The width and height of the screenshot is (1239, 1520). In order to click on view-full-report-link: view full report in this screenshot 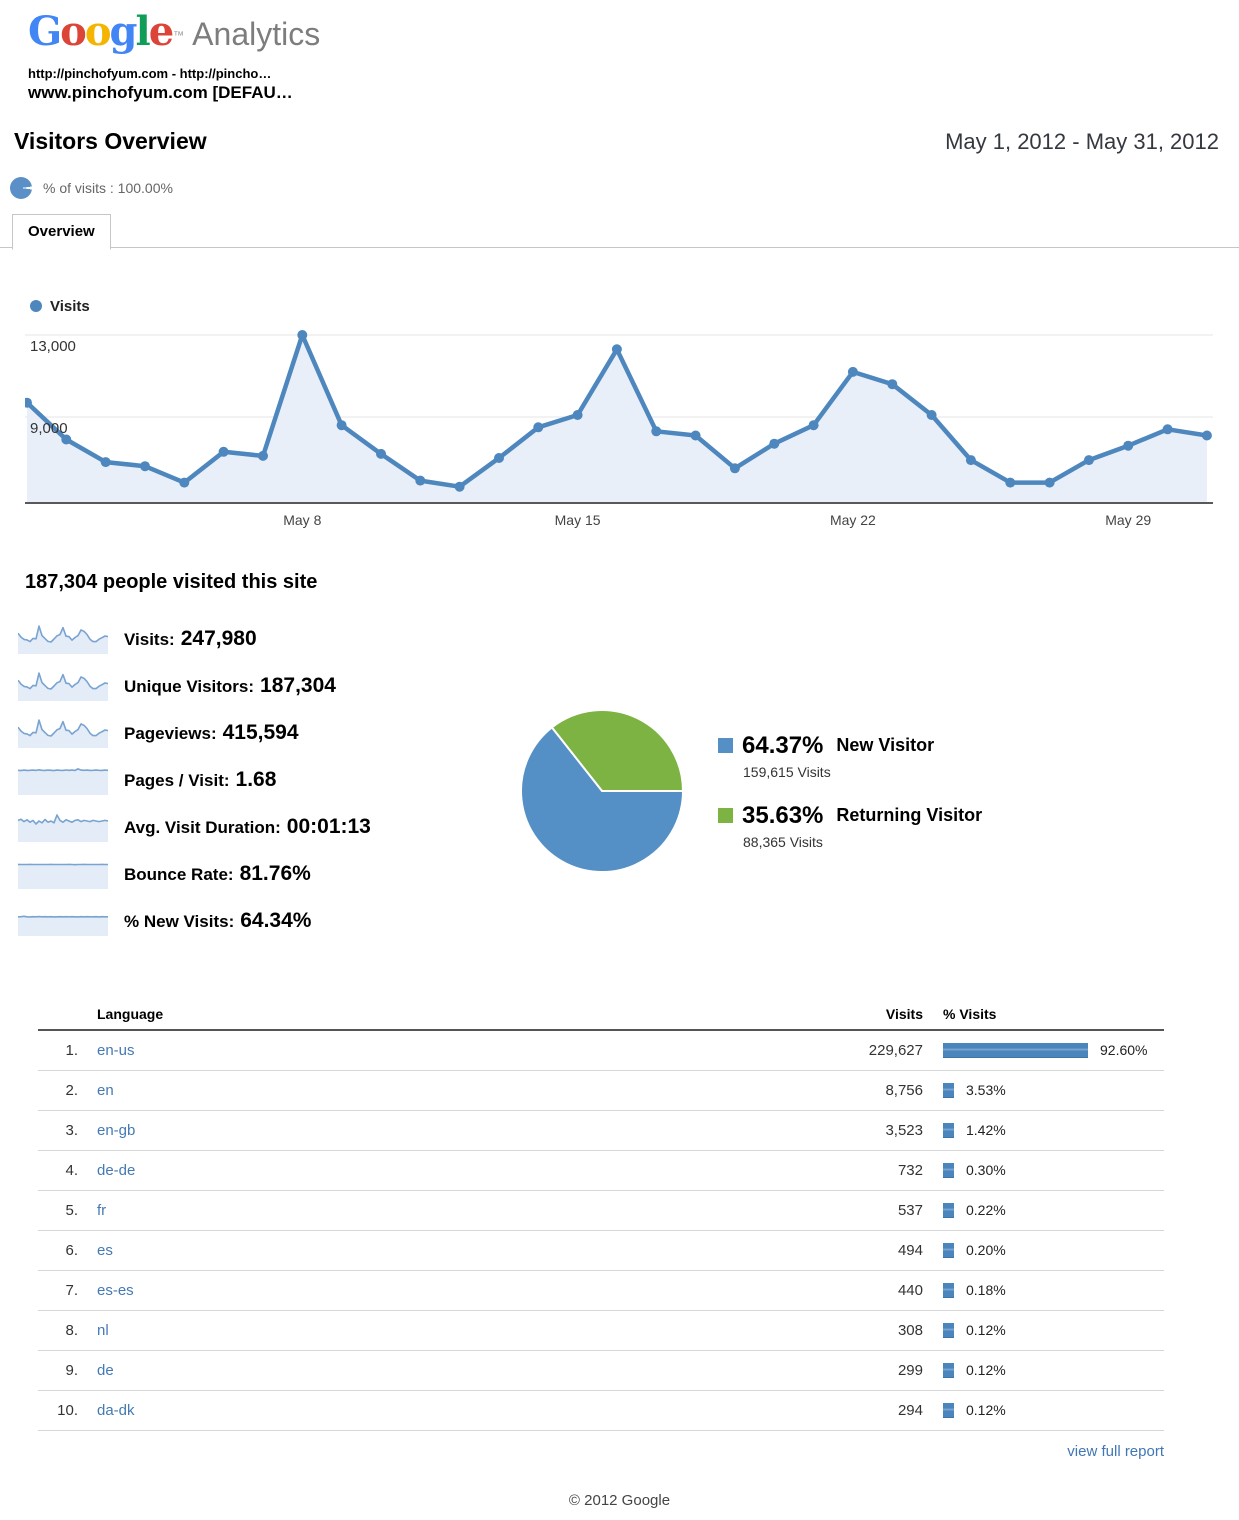, I will do `click(1115, 1451)`.